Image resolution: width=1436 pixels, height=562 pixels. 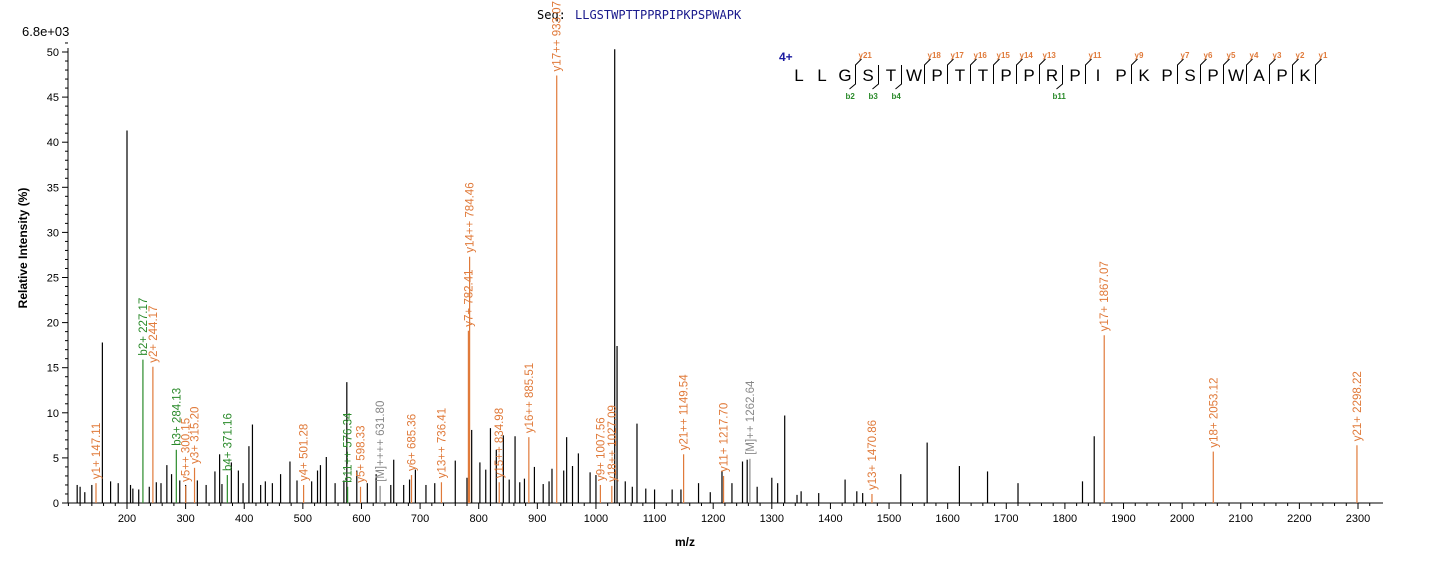 I want to click on peak-label: y4+ 501.28, so click(x=305, y=452).